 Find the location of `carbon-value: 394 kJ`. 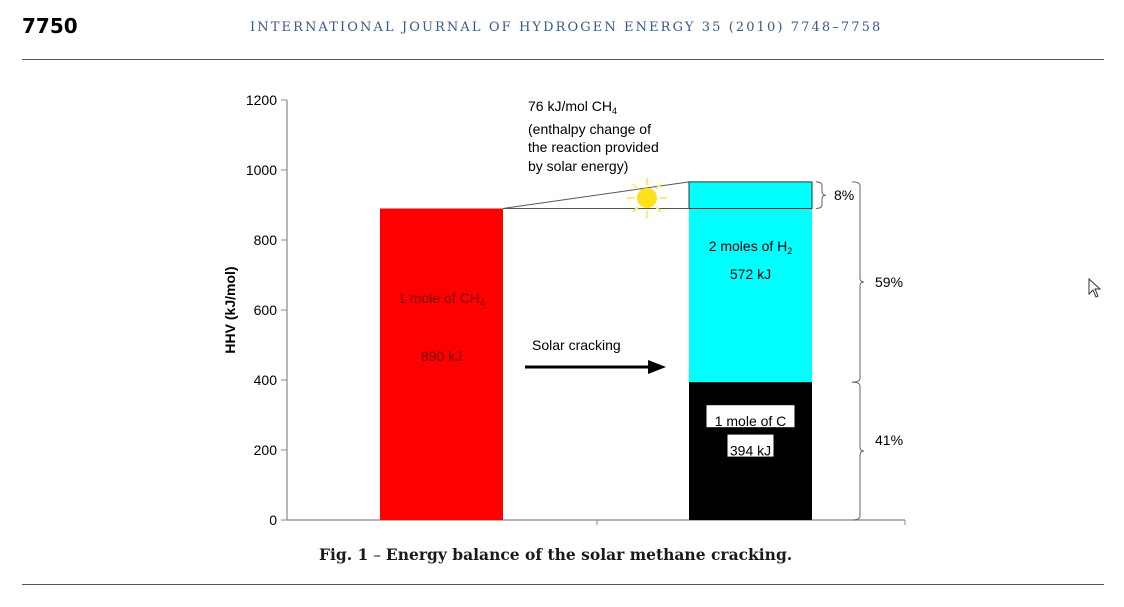

carbon-value: 394 kJ is located at coordinates (750, 451).